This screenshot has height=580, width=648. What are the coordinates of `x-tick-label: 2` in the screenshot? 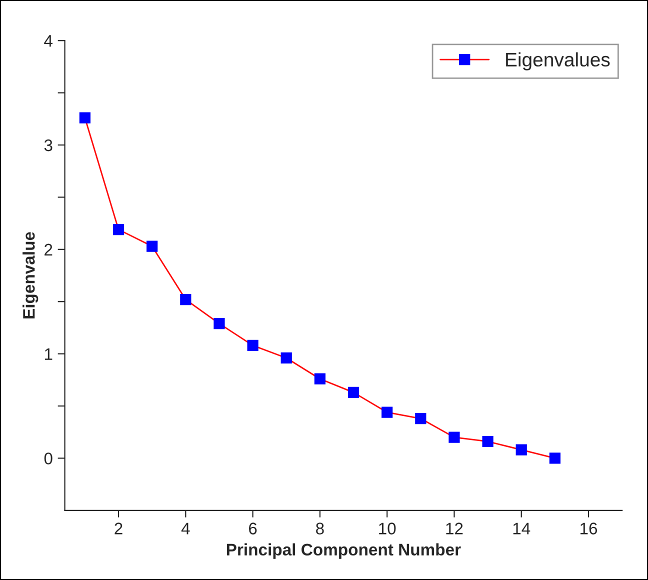 It's located at (118, 528).